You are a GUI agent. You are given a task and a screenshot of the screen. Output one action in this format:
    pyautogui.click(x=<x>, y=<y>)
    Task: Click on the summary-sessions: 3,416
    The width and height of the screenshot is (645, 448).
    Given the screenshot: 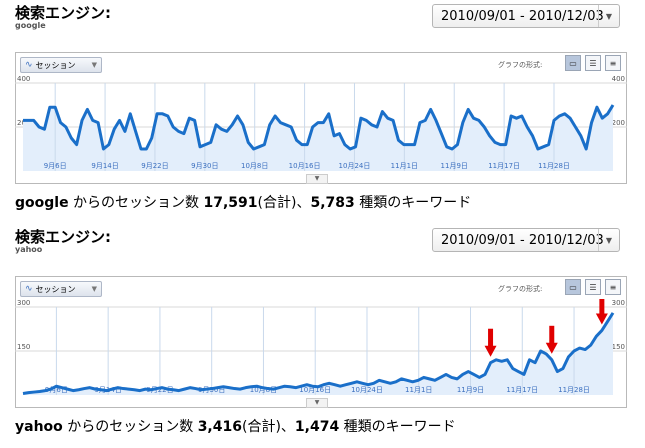 What is the action you would take?
    pyautogui.click(x=219, y=427)
    